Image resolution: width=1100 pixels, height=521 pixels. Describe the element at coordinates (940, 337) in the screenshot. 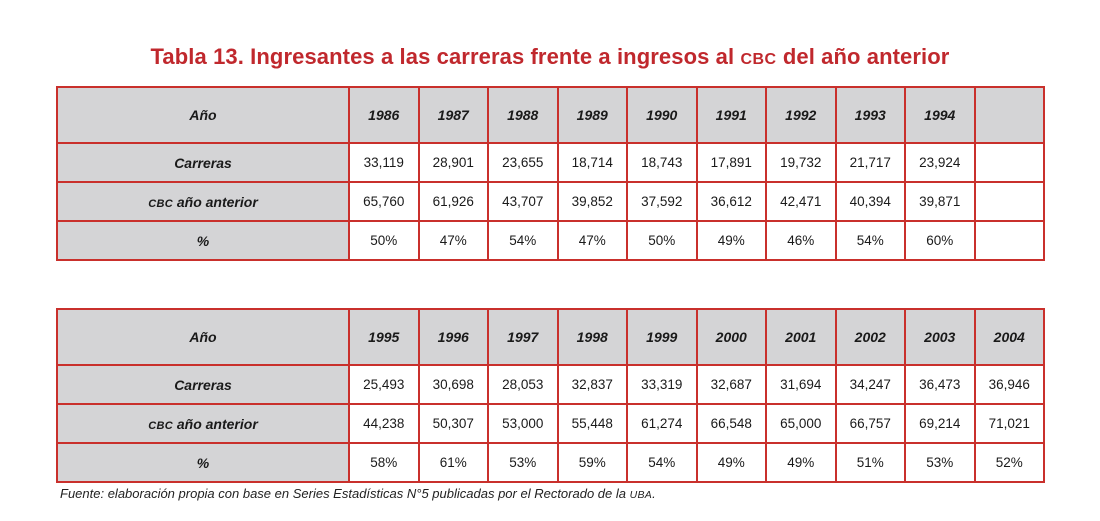

I see `year-cell: 2003` at that location.